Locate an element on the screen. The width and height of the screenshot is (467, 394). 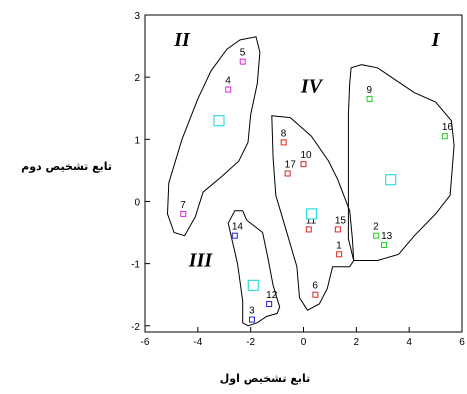
y-tick-label: -2 is located at coordinates (135, 327).